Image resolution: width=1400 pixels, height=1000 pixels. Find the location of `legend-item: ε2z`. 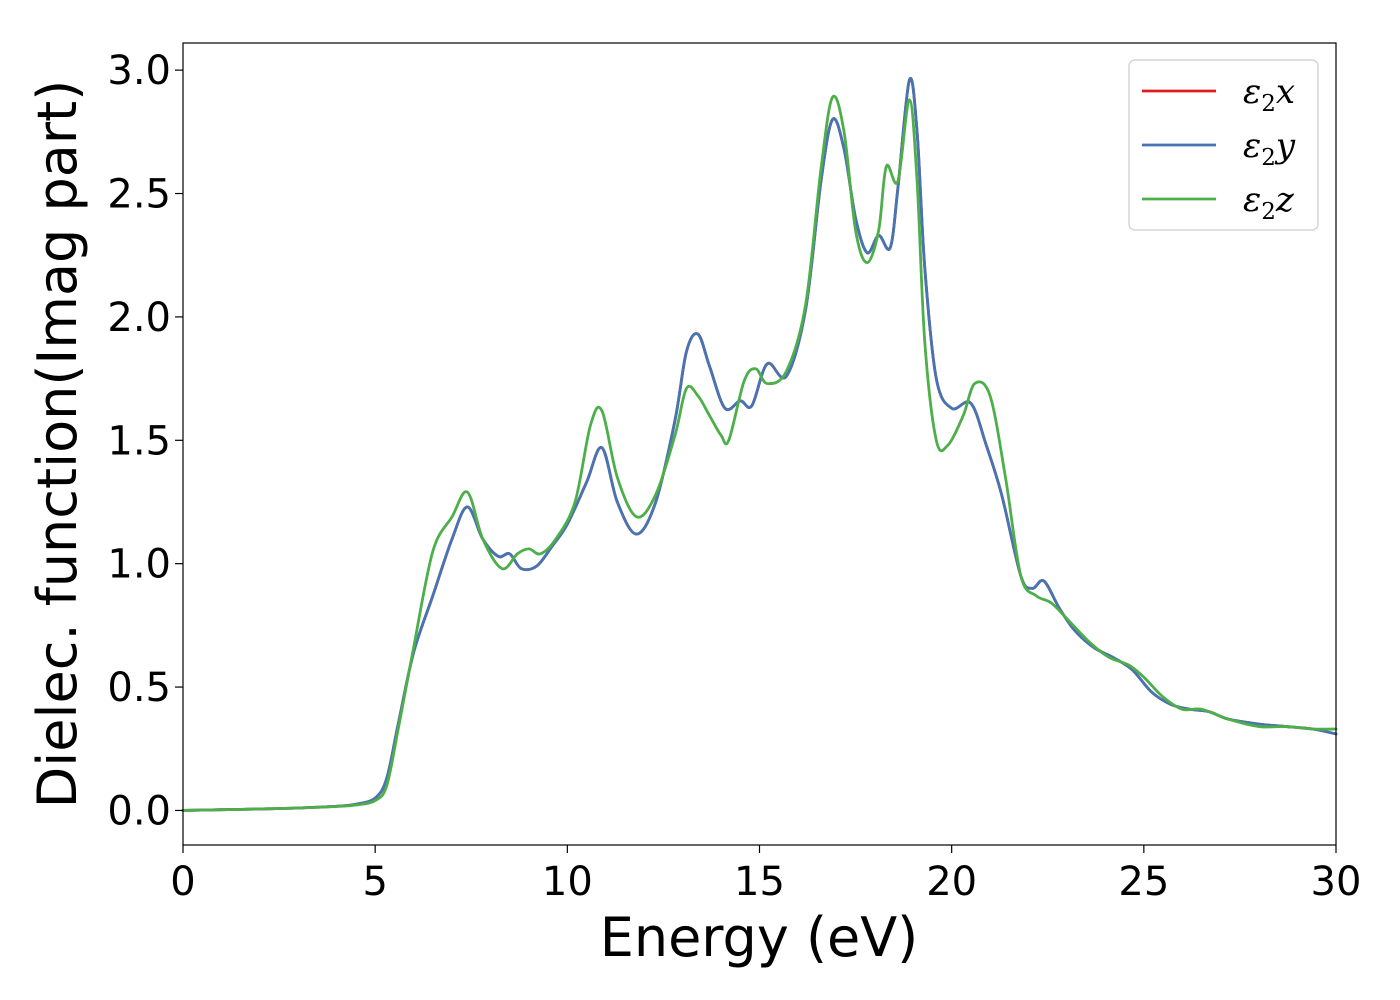

legend-item: ε2z is located at coordinates (1218, 202).